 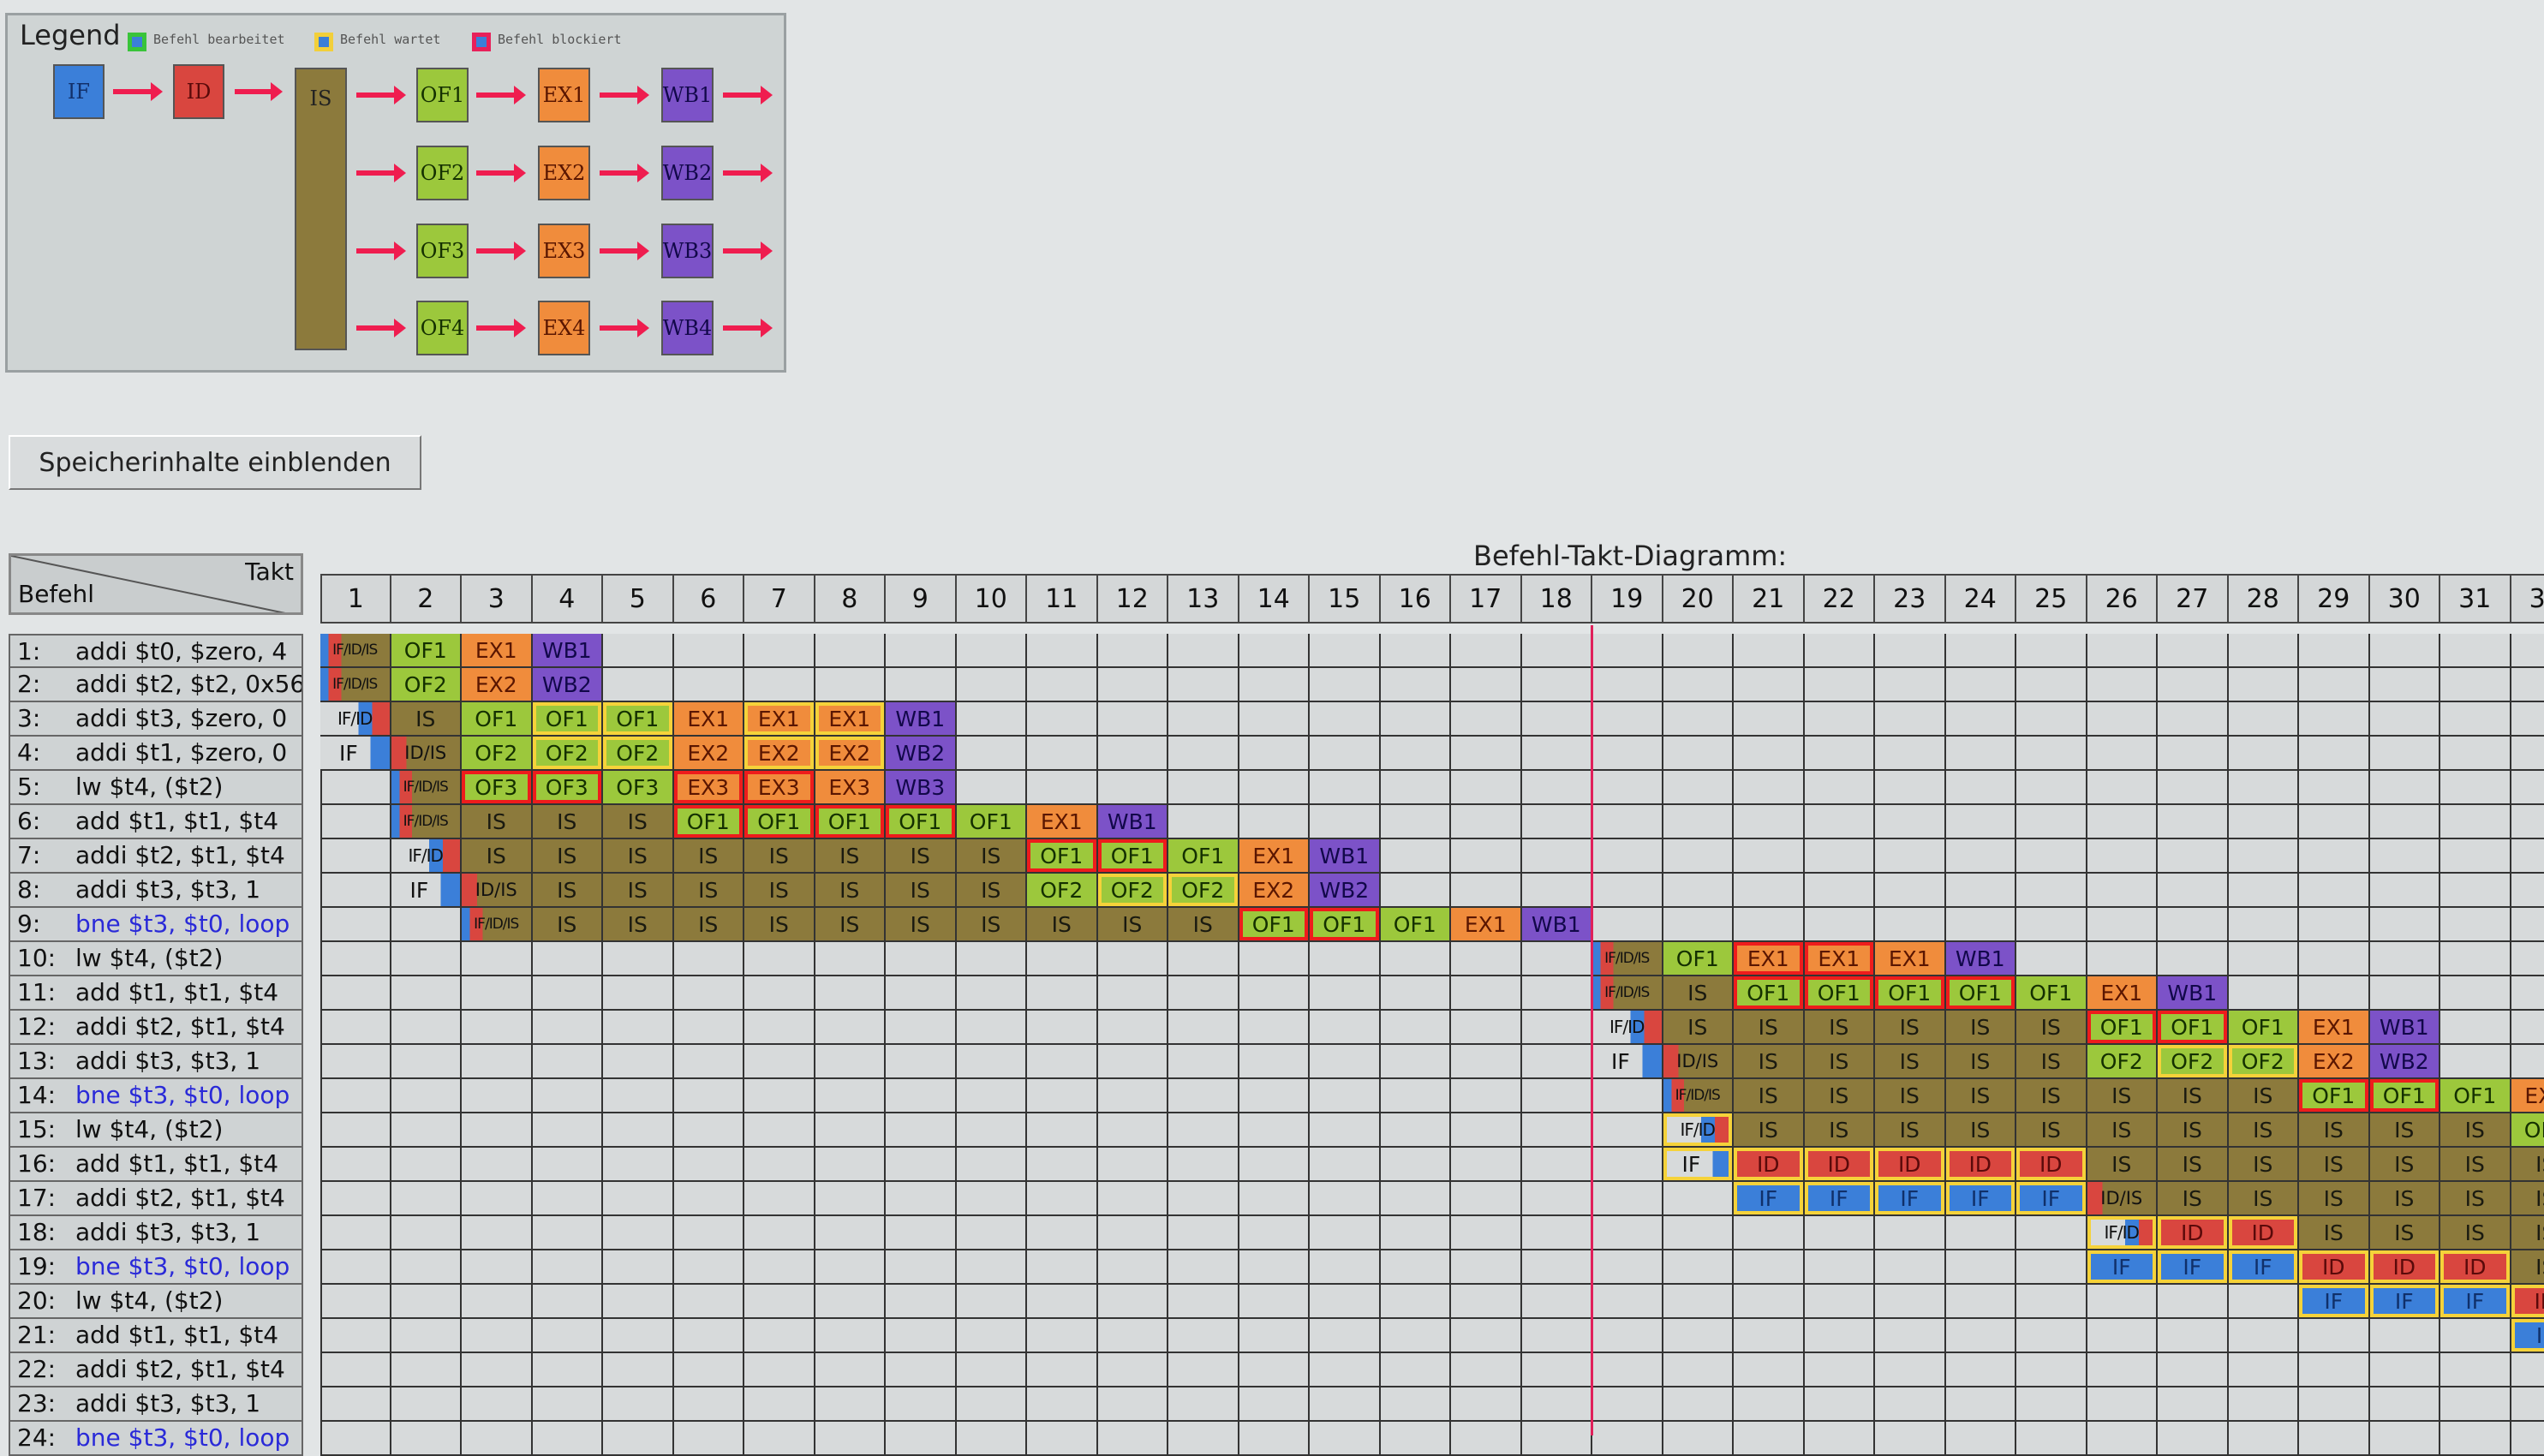 I want to click on instruction-row: 22:addi $t2, $t1, $t4, so click(x=156, y=1370).